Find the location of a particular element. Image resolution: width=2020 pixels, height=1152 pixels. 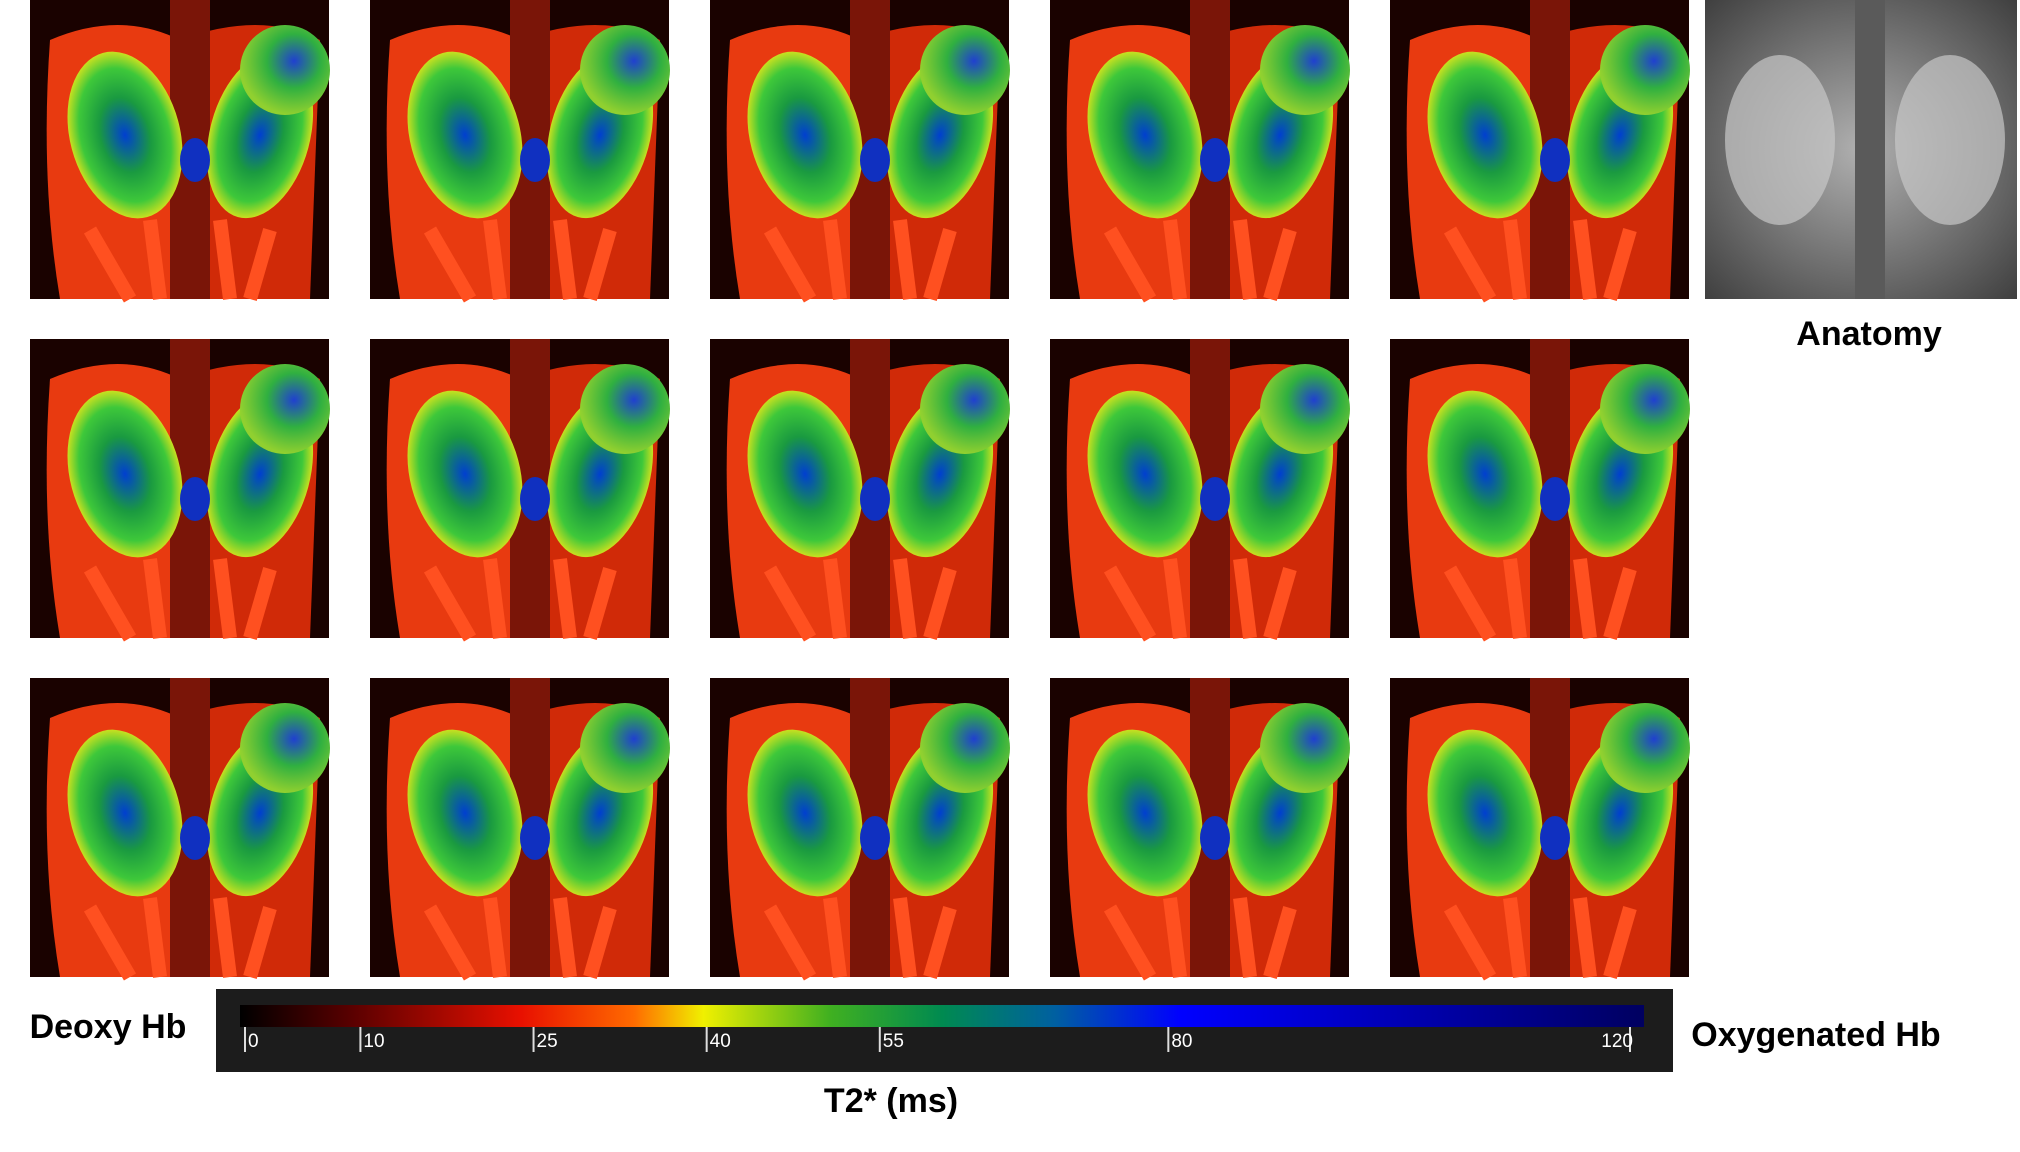

tick-label: 120 is located at coordinates (1617, 1041).